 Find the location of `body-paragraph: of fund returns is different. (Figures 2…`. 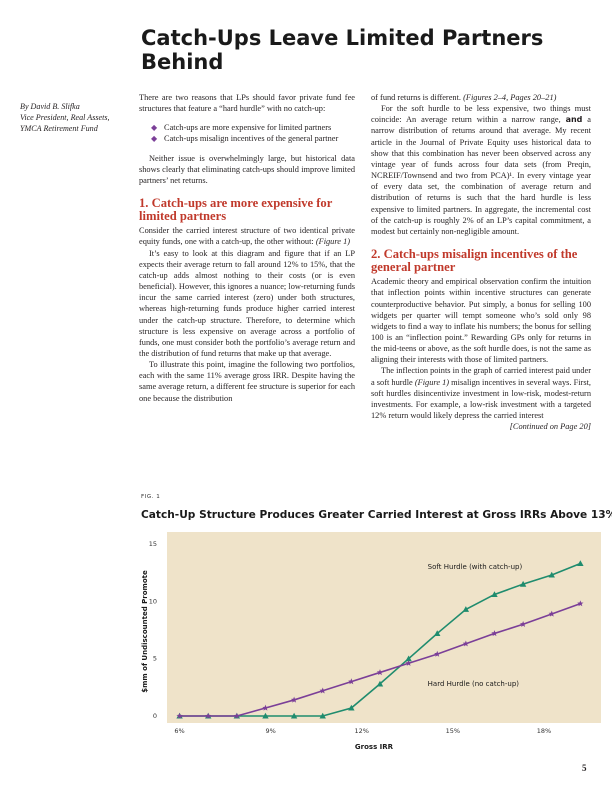

body-paragraph: of fund returns is different. (Figures 2… is located at coordinates (464, 97).